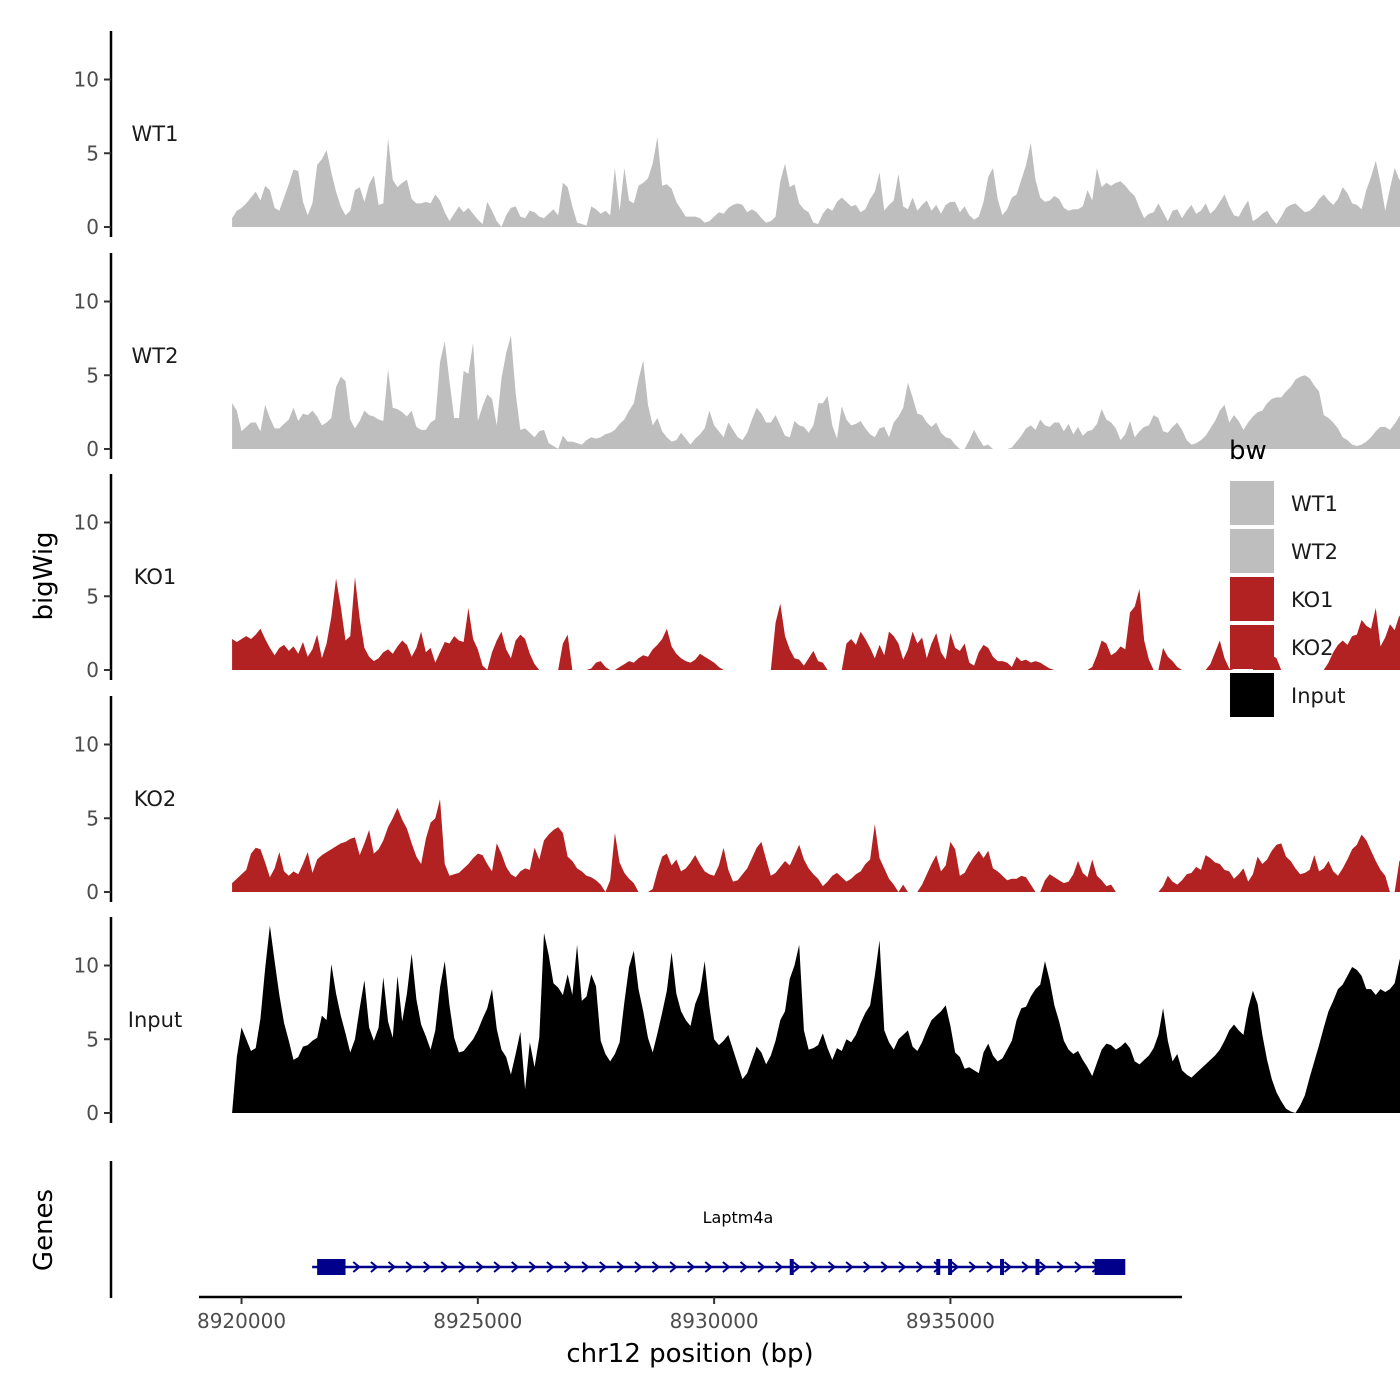 The width and height of the screenshot is (1400, 1400). Describe the element at coordinates (86, 523) in the screenshot. I see `y-tick-label-ko1-10: 10` at that location.